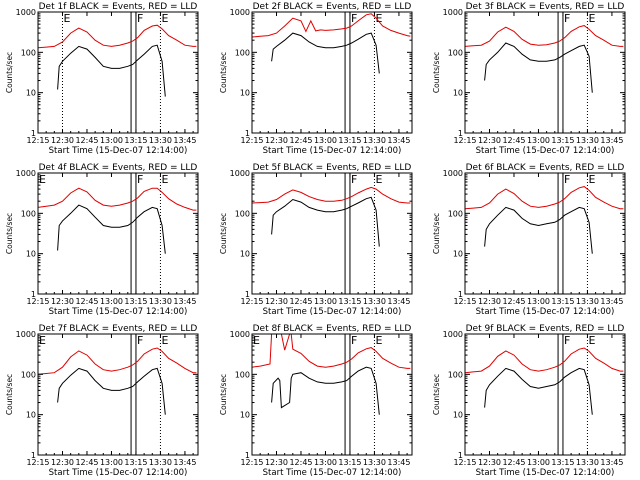 Image resolution: width=640 pixels, height=480 pixels. Describe the element at coordinates (118, 168) in the screenshot. I see `panel-title: Det 4f BLACK = Events, RED = LLD` at that location.